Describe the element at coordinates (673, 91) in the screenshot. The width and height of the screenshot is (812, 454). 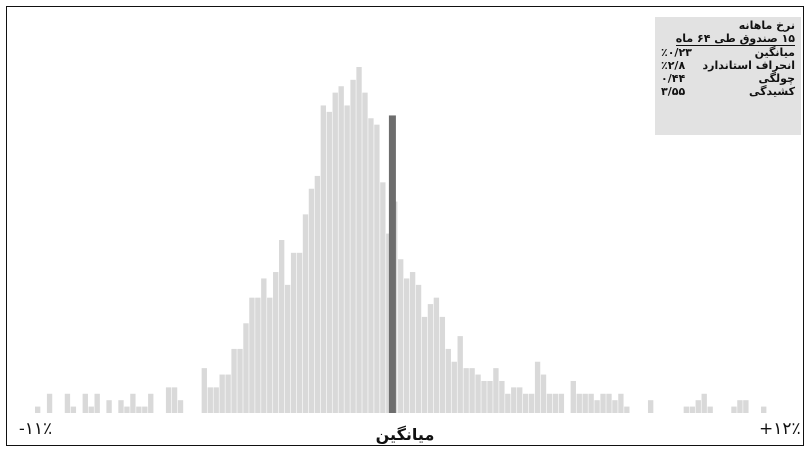
I see `stat-value: ۳/۵۵` at that location.